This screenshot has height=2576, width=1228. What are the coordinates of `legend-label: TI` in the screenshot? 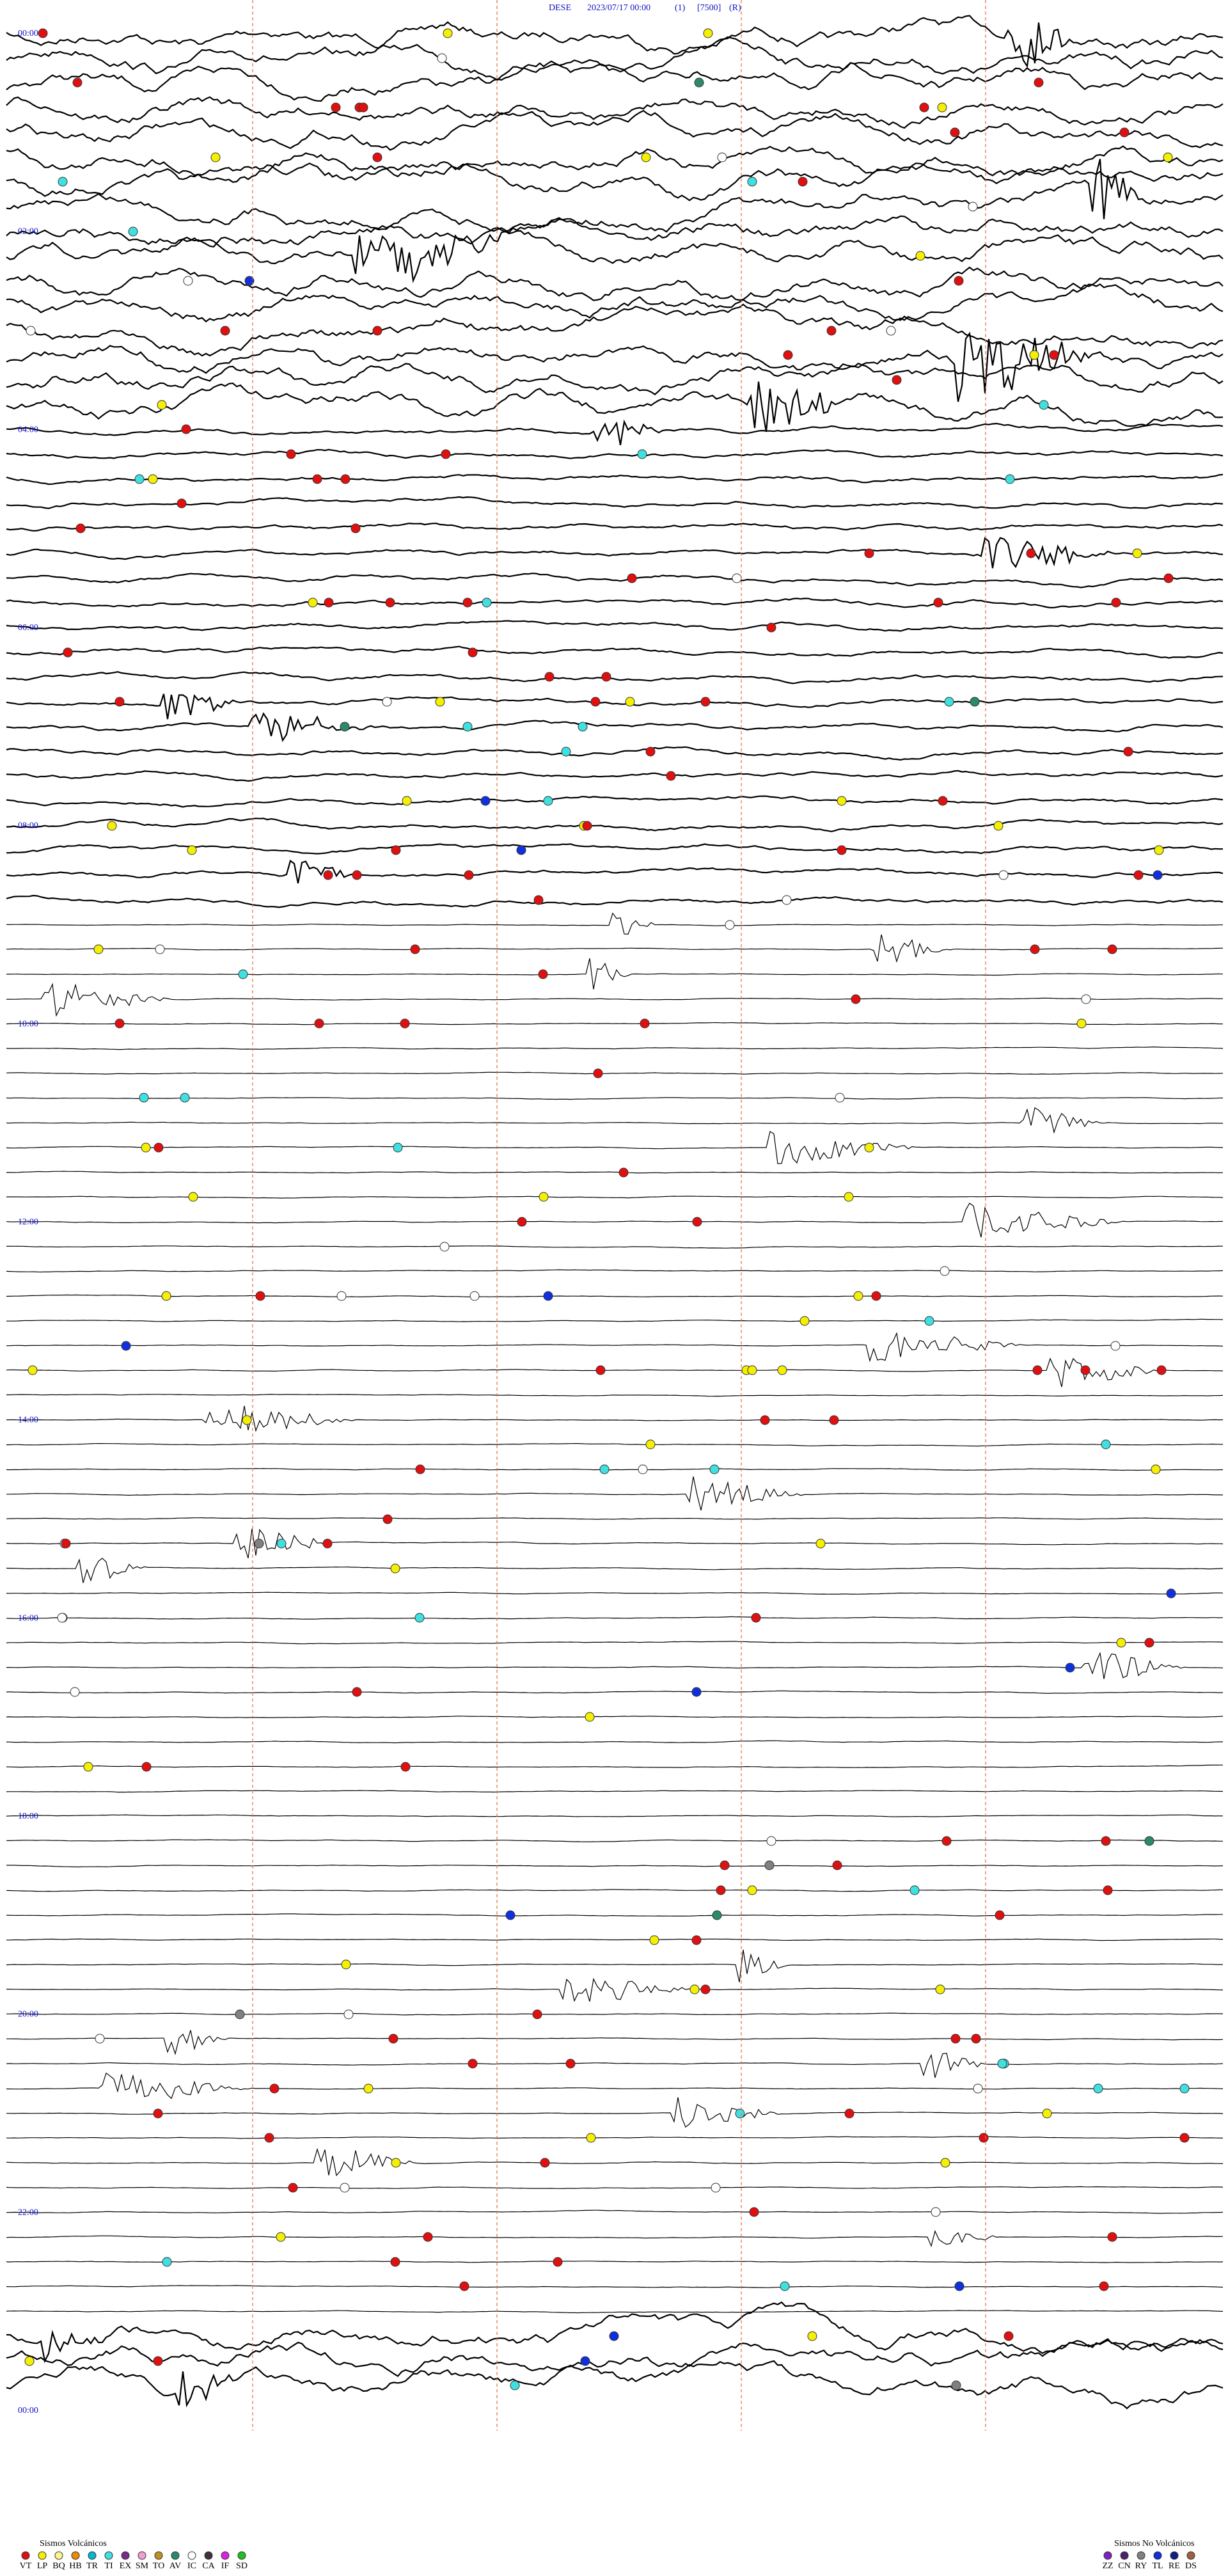 It's located at (108, 2566).